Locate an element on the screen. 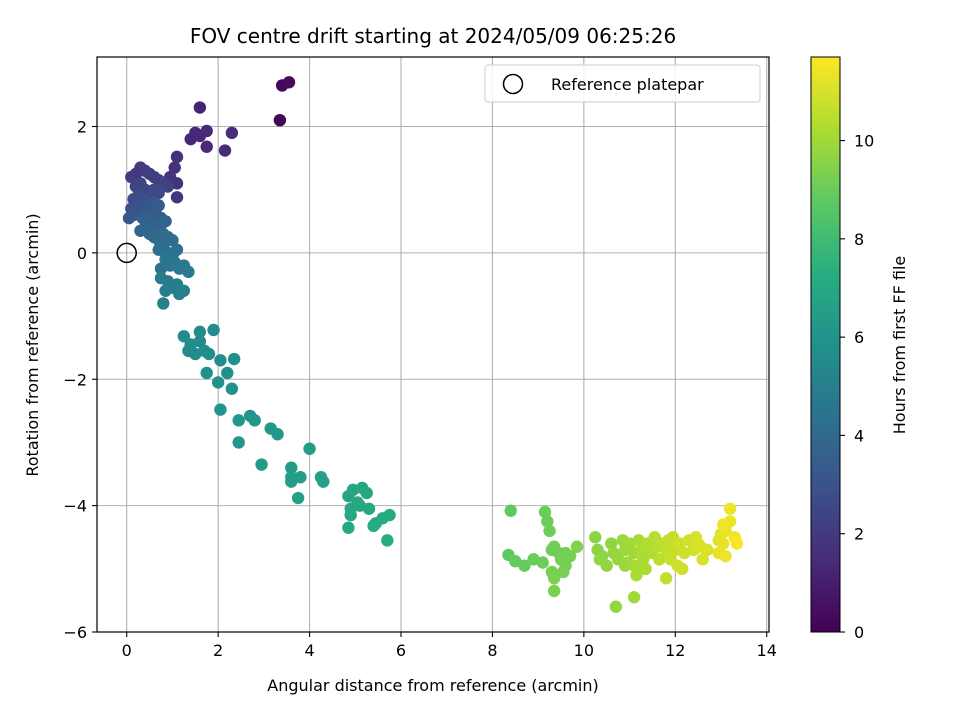 The image size is (960, 720). colorbar-gradient is located at coordinates (825, 344).